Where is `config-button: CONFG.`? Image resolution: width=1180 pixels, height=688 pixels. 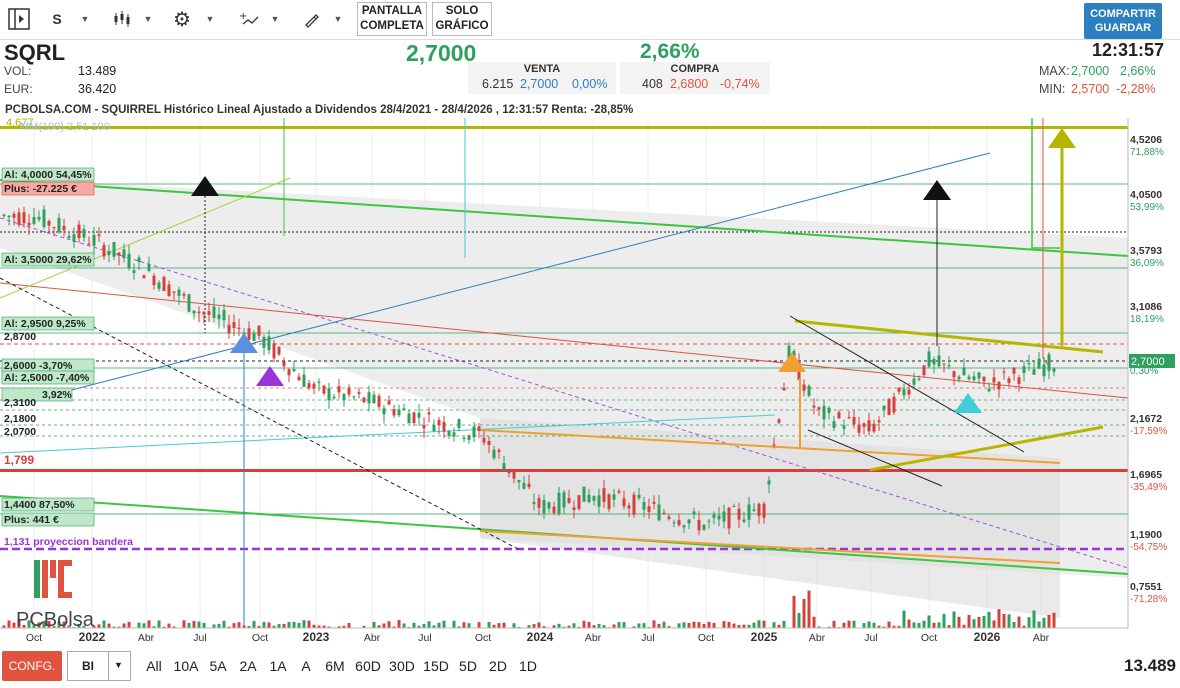 config-button: CONFG. is located at coordinates (32, 666).